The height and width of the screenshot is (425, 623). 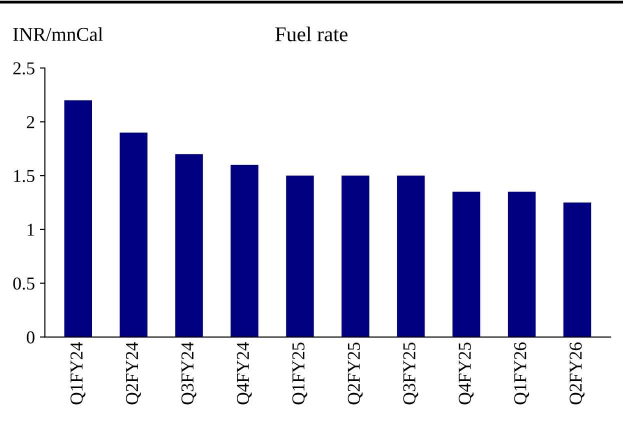 What do you see at coordinates (577, 373) in the screenshot?
I see `x-tick-label: Q2FY26` at bounding box center [577, 373].